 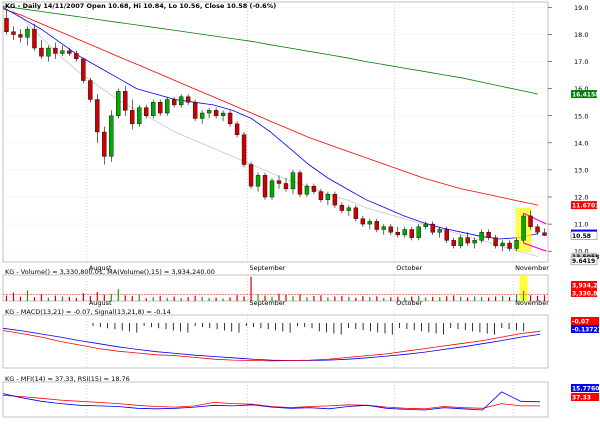 I want to click on price-tick-label: 19.0, so click(x=581, y=8).